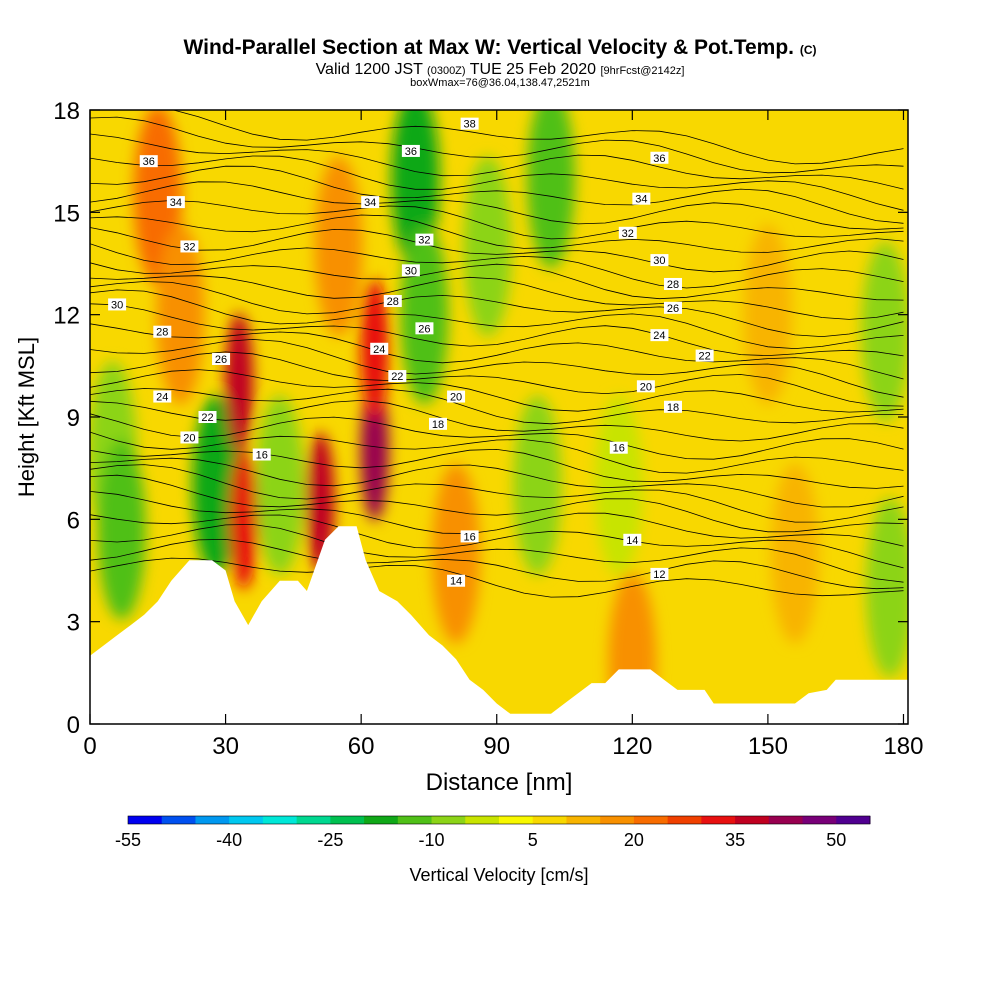 Image resolution: width=1000 pixels, height=1000 pixels. Describe the element at coordinates (768, 746) in the screenshot. I see `x-tick-label: 150` at that location.